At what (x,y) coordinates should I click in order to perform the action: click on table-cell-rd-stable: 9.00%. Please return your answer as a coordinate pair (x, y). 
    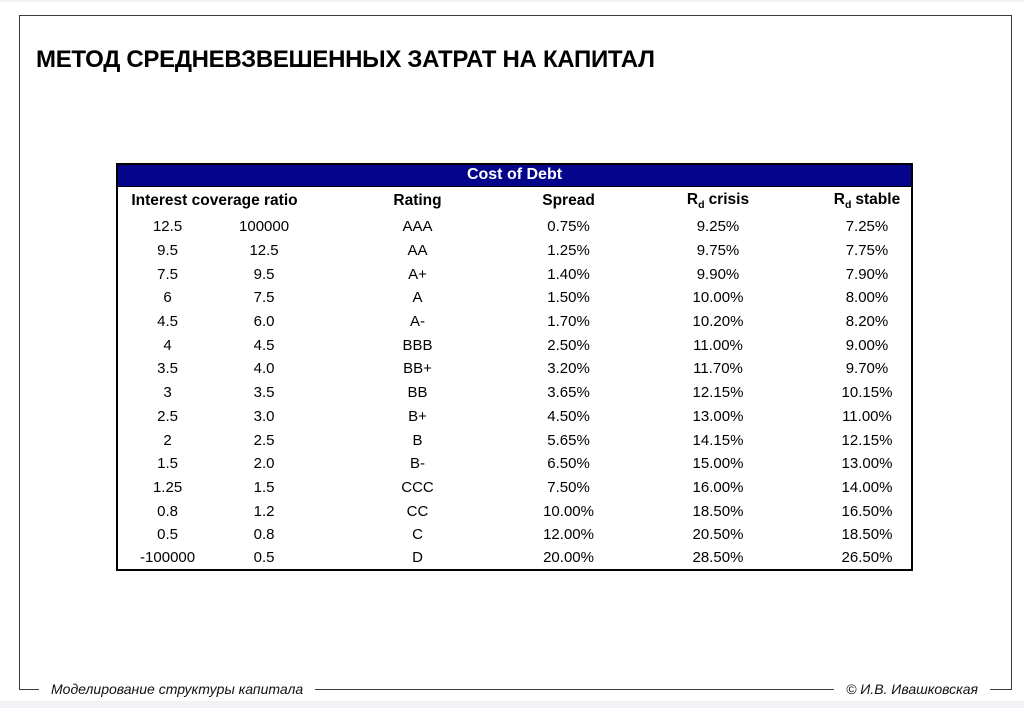
    Looking at the image, I should click on (867, 345).